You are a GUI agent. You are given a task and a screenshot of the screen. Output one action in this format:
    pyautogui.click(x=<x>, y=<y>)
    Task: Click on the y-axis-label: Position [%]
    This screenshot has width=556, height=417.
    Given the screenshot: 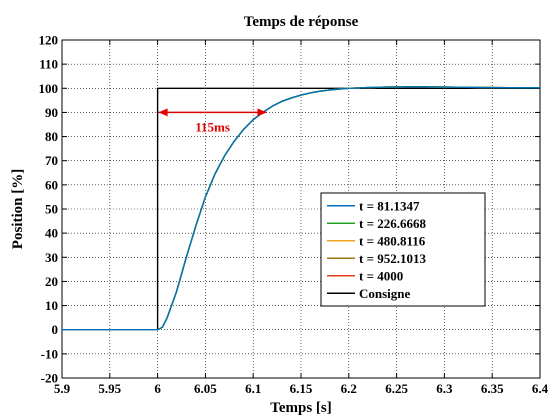 What is the action you would take?
    pyautogui.click(x=18, y=209)
    